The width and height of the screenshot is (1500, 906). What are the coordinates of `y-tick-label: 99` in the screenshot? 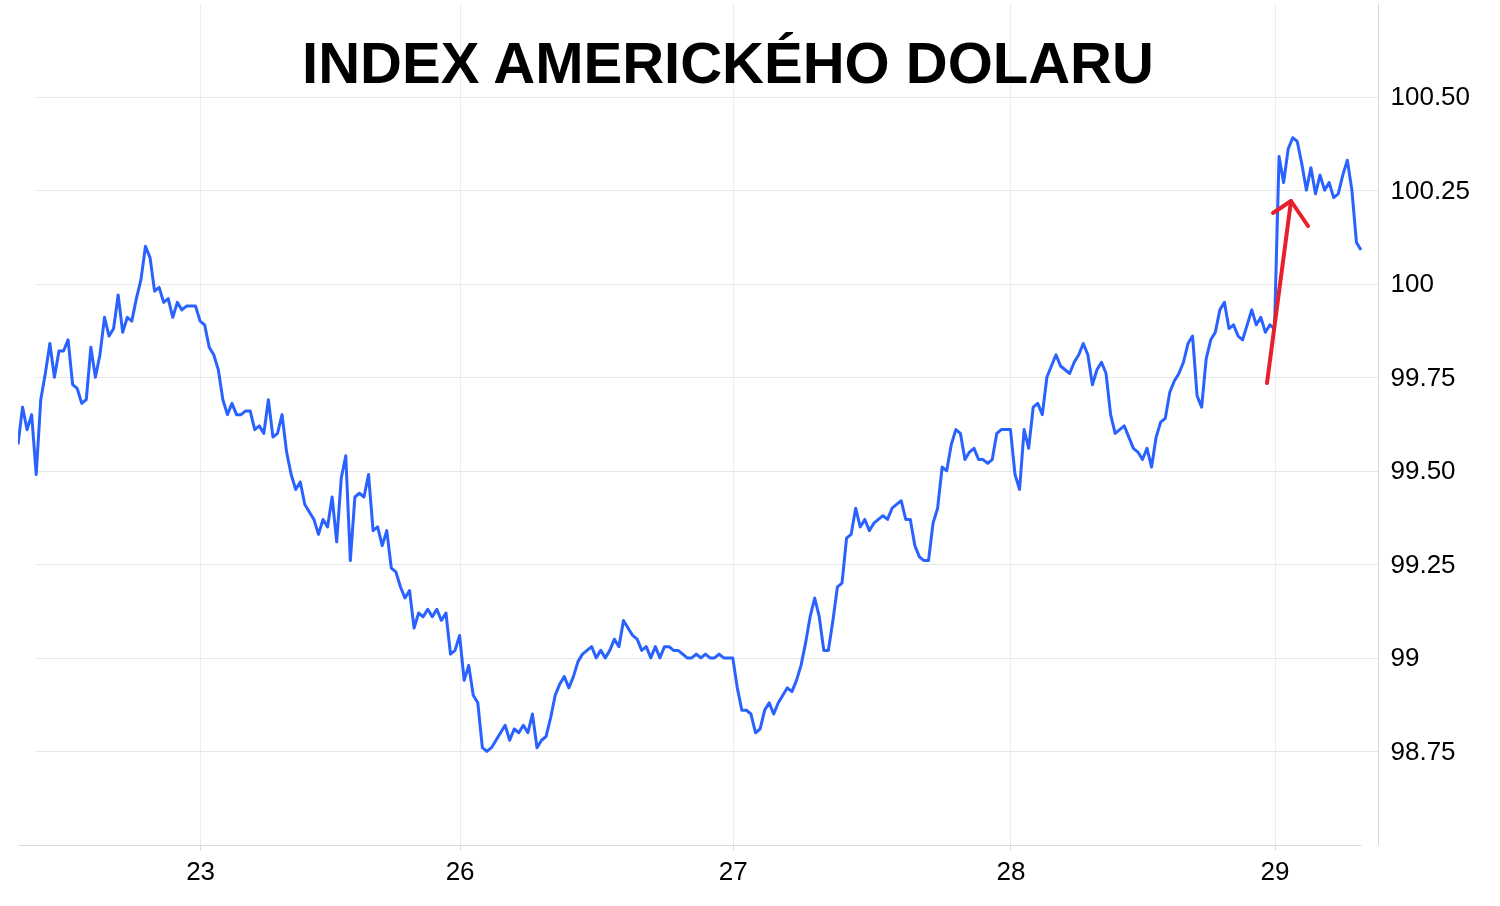 It's located at (1405, 657).